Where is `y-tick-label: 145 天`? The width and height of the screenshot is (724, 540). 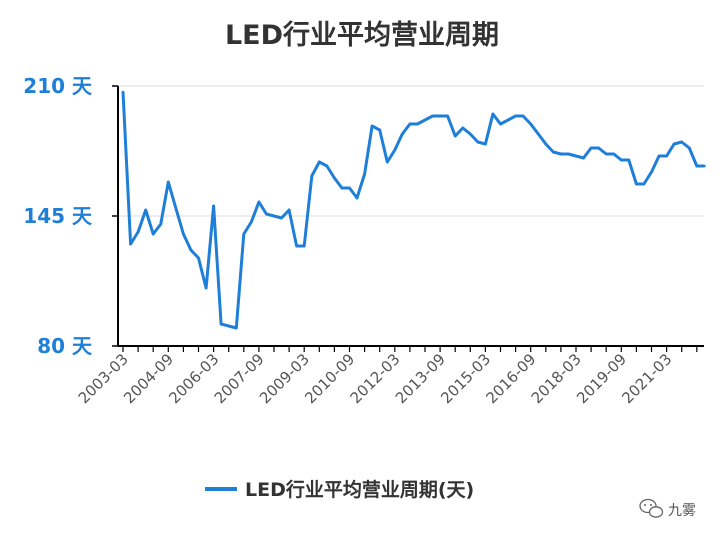
y-tick-label: 145 天 is located at coordinates (58, 216).